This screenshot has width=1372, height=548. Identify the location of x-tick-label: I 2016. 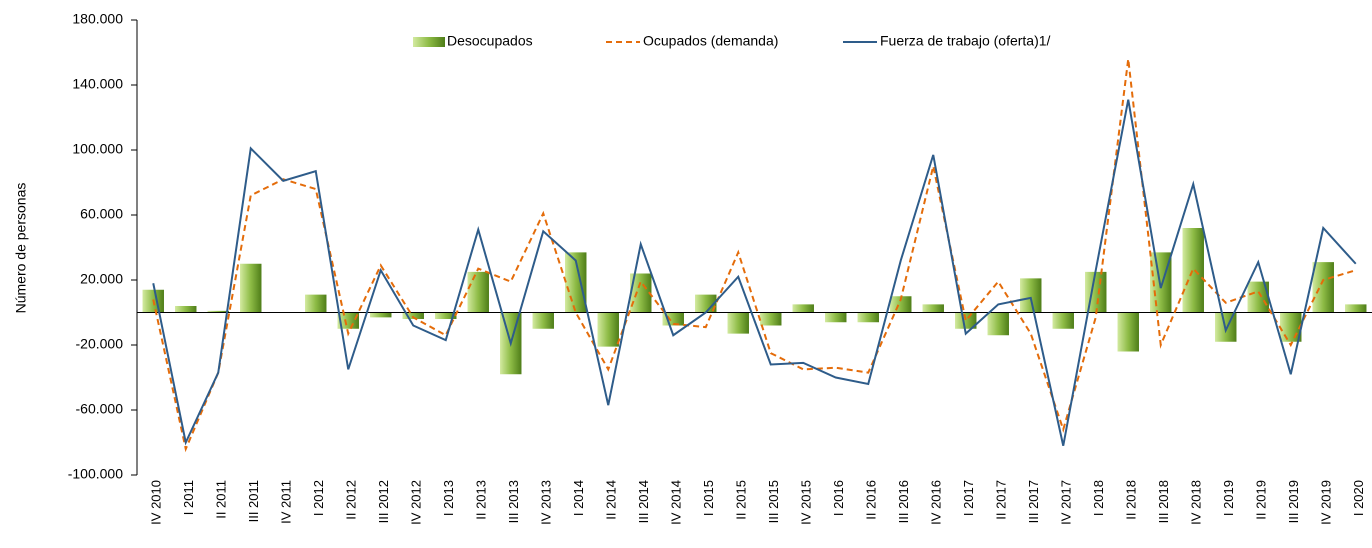
(838, 498).